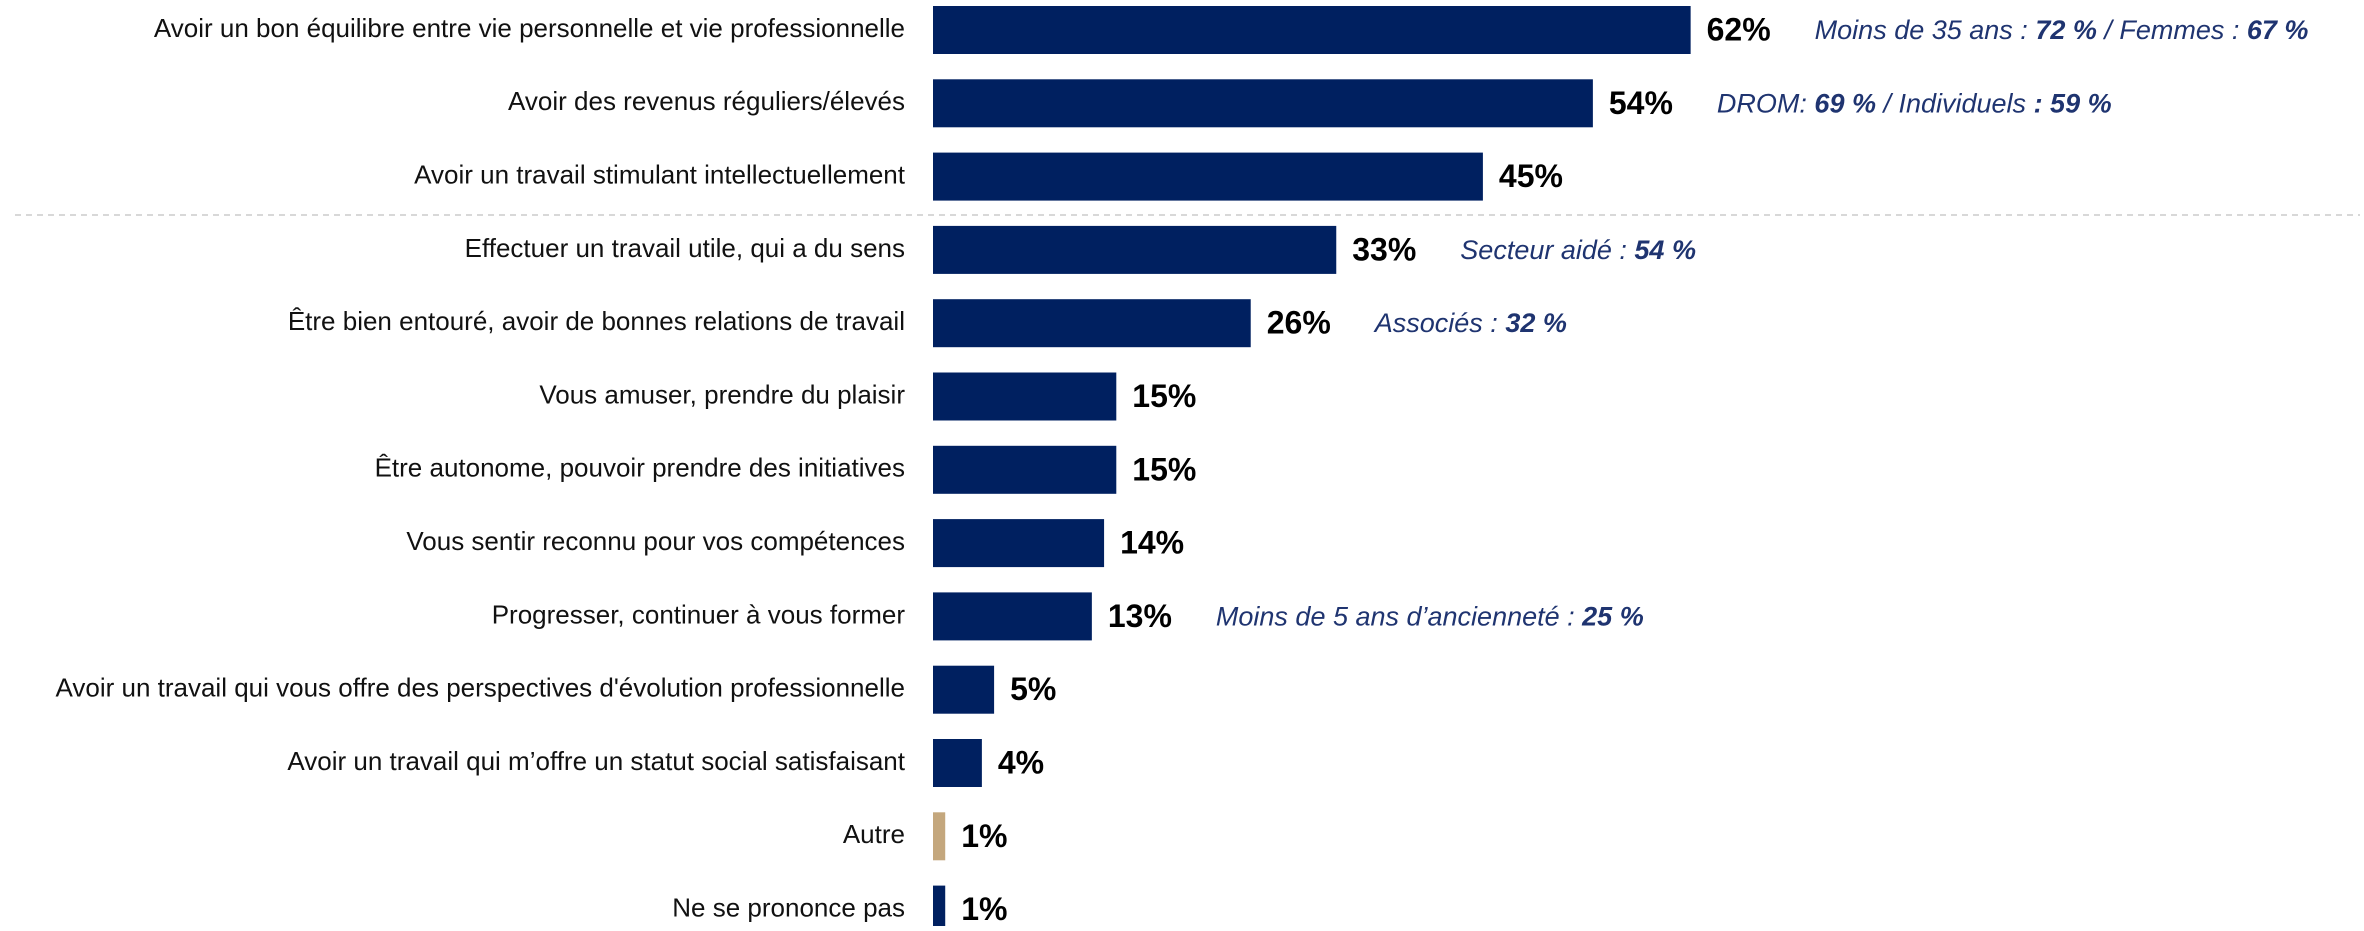 The image size is (2364, 931). Describe the element at coordinates (2278, 30) in the screenshot. I see `annotation-part: 67 %` at that location.